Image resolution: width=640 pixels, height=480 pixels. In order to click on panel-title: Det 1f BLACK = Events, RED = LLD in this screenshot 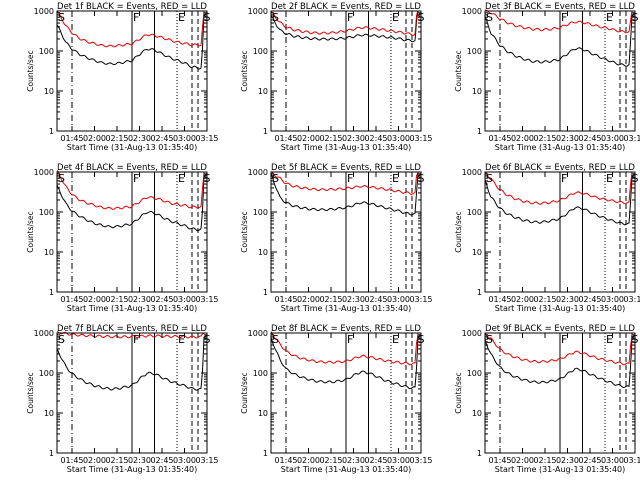, I will do `click(132, 7)`.